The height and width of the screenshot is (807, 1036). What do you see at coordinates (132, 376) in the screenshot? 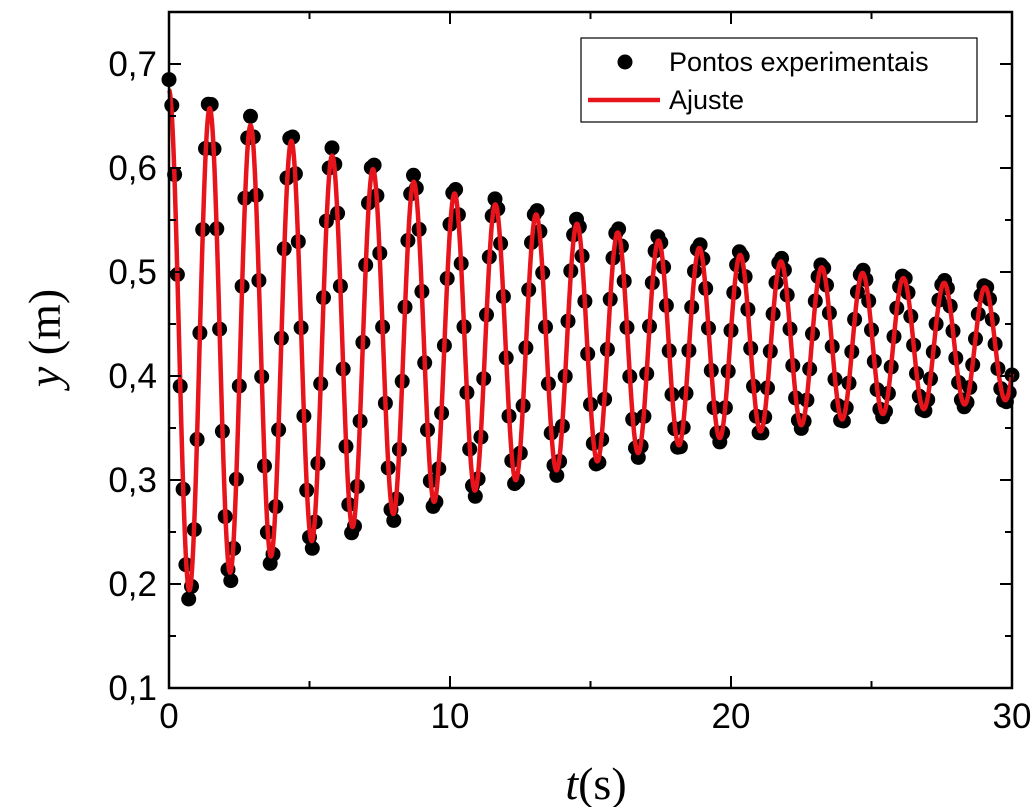
I see `y-tick-label: 0,4` at bounding box center [132, 376].